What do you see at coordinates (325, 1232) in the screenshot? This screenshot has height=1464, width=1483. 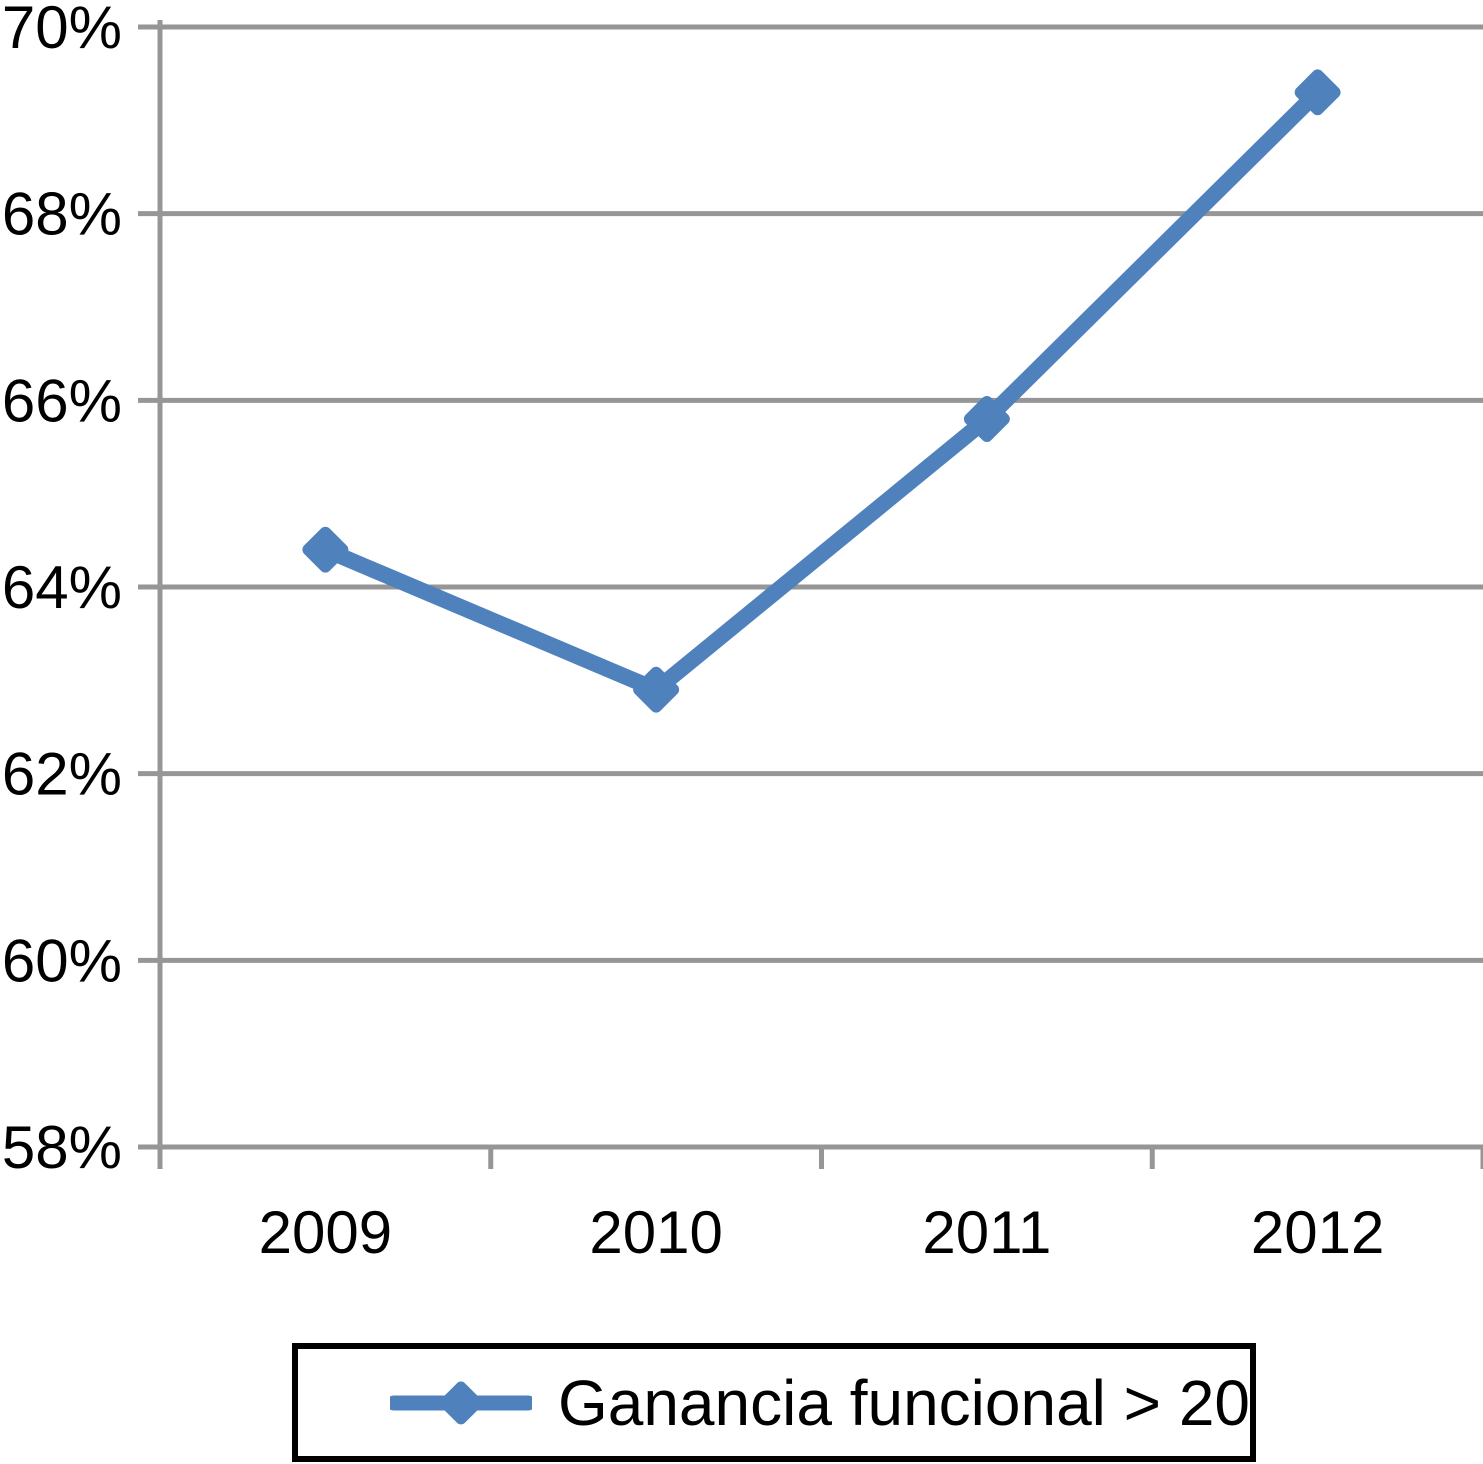 I see `x-axis-tick-label: 2009` at bounding box center [325, 1232].